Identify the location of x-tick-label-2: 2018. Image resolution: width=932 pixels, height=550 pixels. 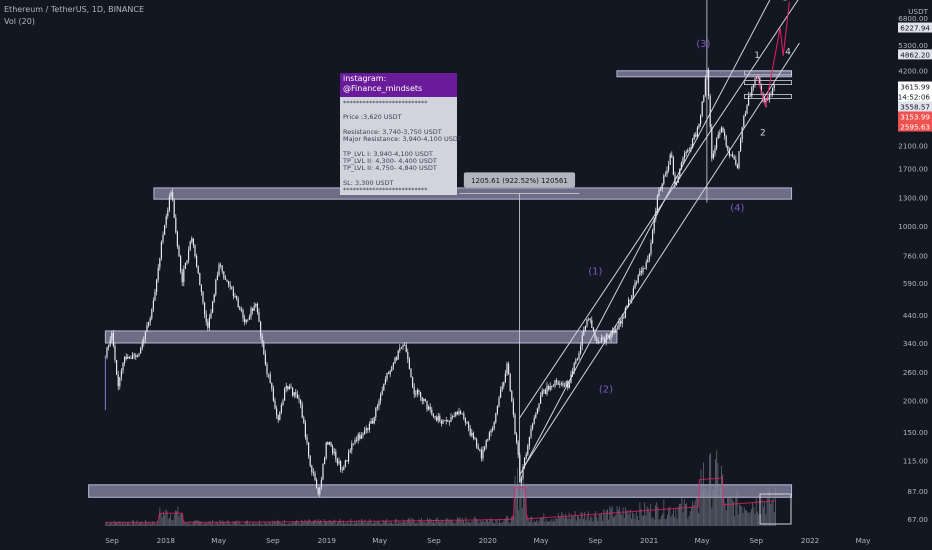
(166, 540).